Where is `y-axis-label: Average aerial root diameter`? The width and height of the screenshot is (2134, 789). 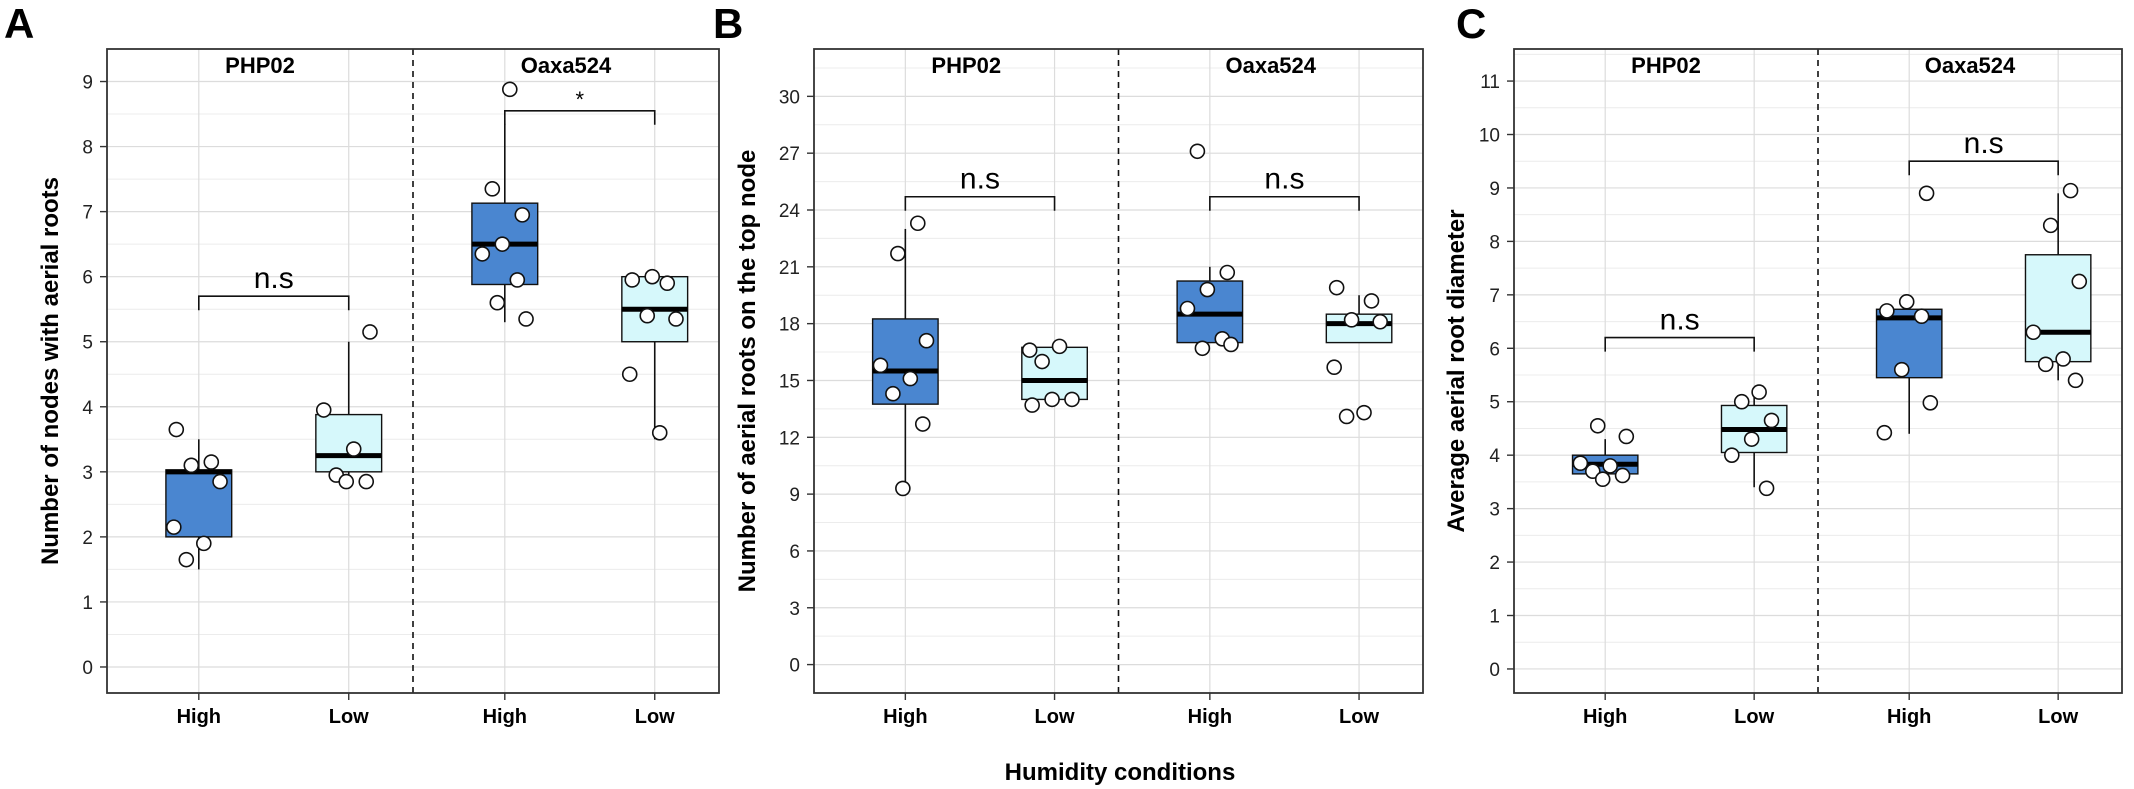 y-axis-label: Average aerial root diameter is located at coordinates (1456, 370).